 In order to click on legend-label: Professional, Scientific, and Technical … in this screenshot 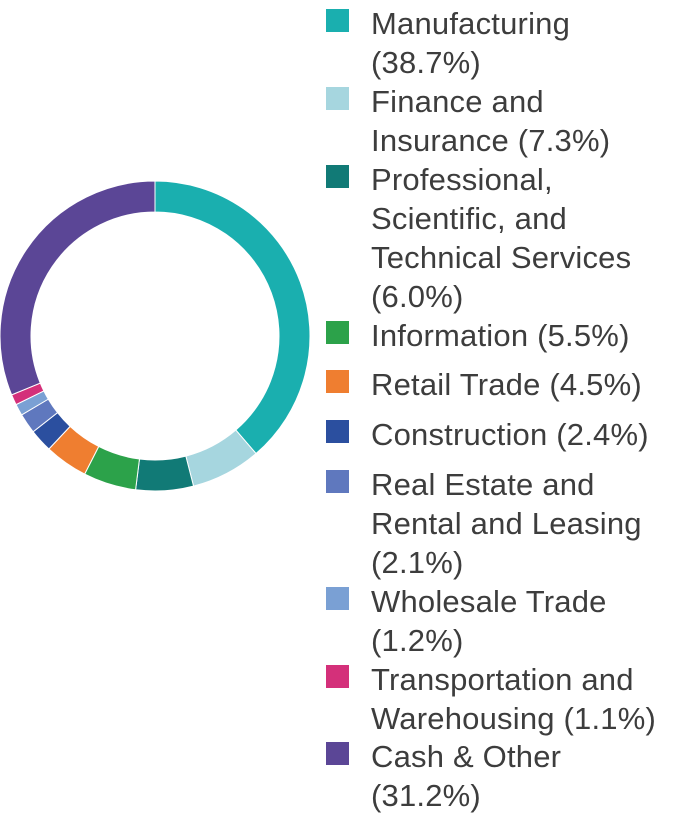, I will do `click(501, 238)`.